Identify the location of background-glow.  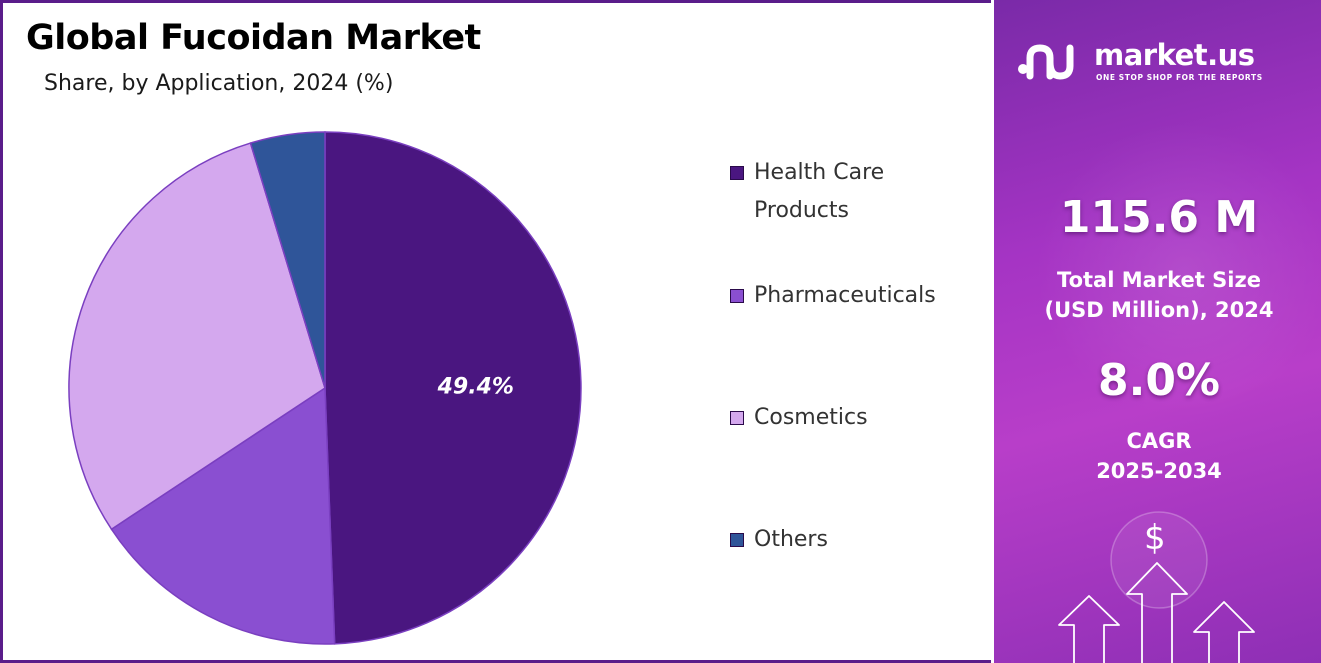
(1177, 270).